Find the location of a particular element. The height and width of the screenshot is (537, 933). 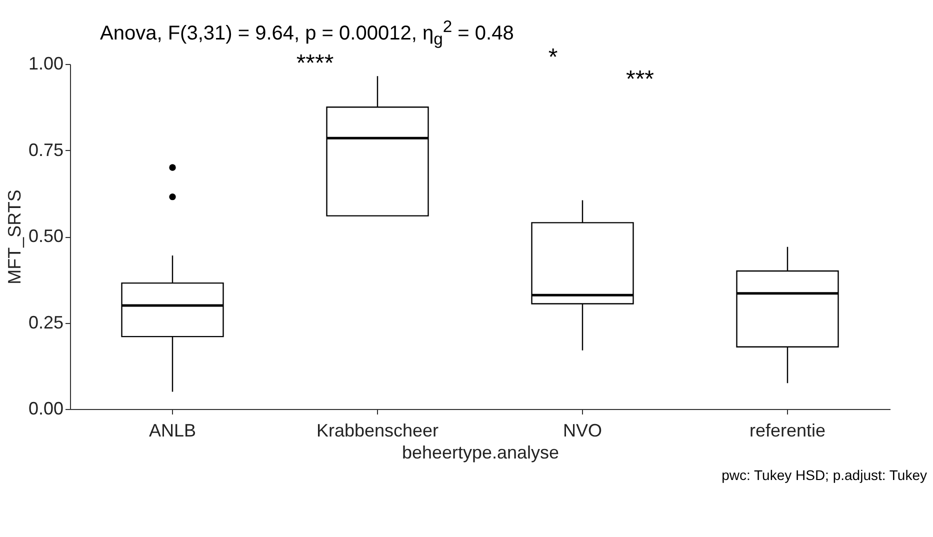

x-tick-label: referentie is located at coordinates (787, 430).